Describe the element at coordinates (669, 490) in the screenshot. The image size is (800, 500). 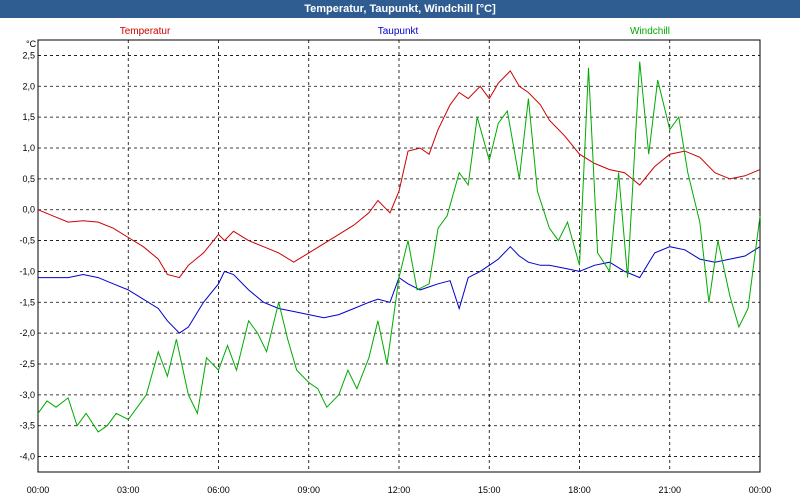
I see `x-tick-time: 21:00` at that location.